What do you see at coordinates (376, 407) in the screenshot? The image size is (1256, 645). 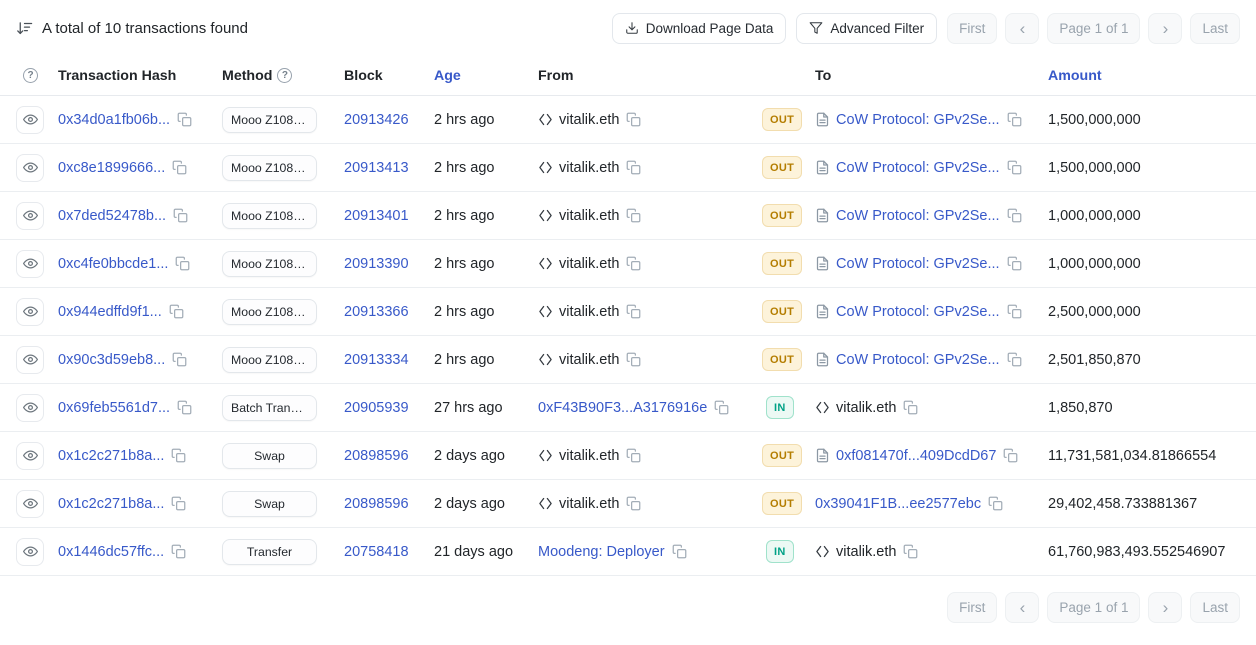 I see `block-link: 20905939` at bounding box center [376, 407].